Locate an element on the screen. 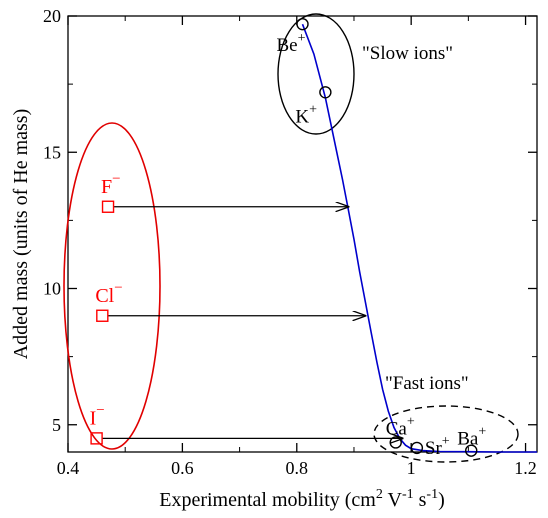  label-sr-symbol: Sr is located at coordinates (434, 448).